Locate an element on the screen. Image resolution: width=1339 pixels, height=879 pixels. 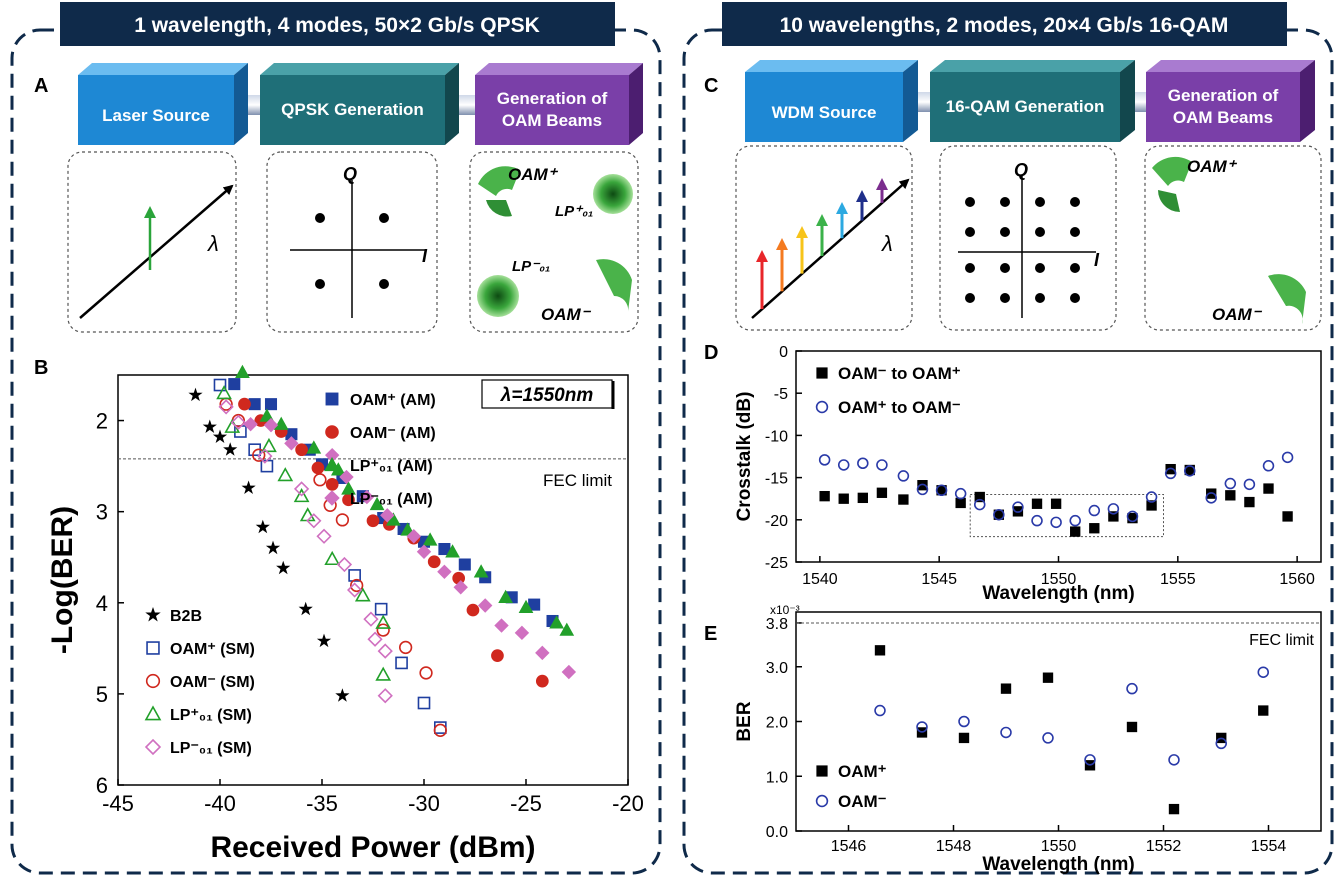
right-title-bar is located at coordinates (1004, 24).